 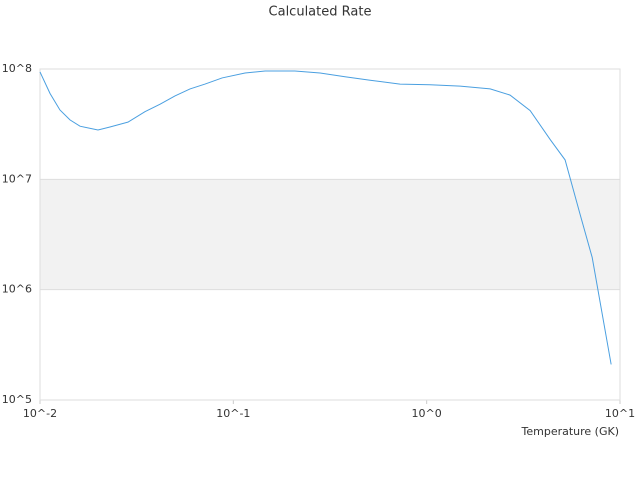 What do you see at coordinates (17, 289) in the screenshot?
I see `y-tick-label: 10^6` at bounding box center [17, 289].